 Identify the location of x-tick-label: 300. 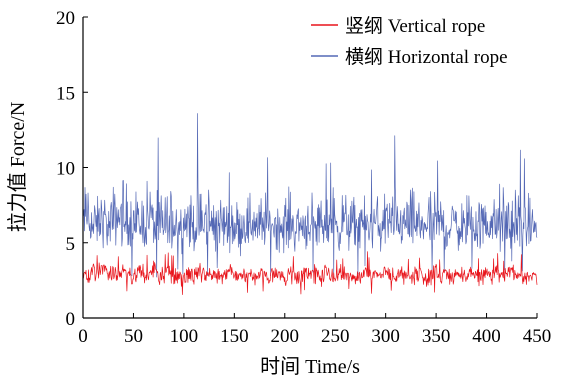
(385, 336).